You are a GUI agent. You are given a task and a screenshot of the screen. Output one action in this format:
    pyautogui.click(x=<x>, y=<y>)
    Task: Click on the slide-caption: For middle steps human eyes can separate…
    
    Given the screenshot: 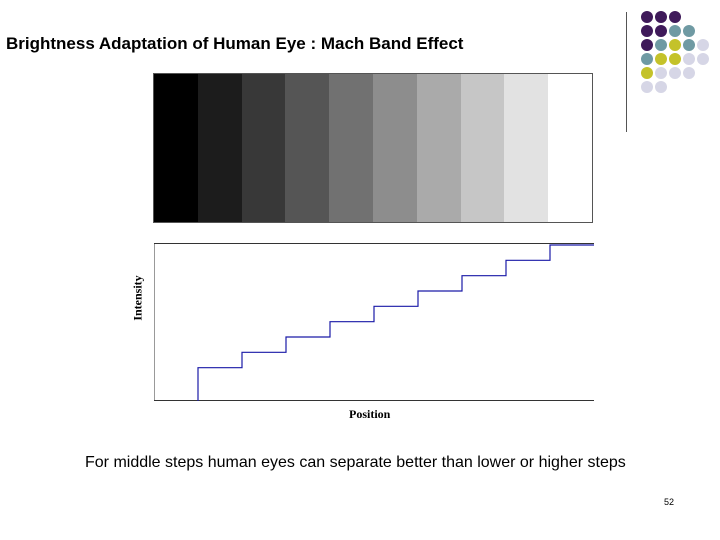 What is the action you would take?
    pyautogui.click(x=355, y=462)
    